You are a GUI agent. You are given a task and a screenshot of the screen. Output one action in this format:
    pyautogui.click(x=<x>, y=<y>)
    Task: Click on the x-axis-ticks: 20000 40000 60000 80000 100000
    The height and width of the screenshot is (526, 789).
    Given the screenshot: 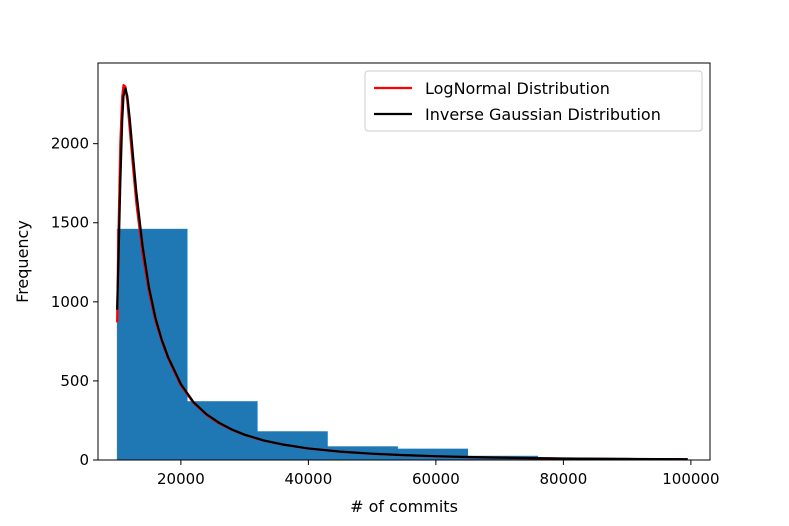 What is the action you would take?
    pyautogui.click(x=438, y=474)
    